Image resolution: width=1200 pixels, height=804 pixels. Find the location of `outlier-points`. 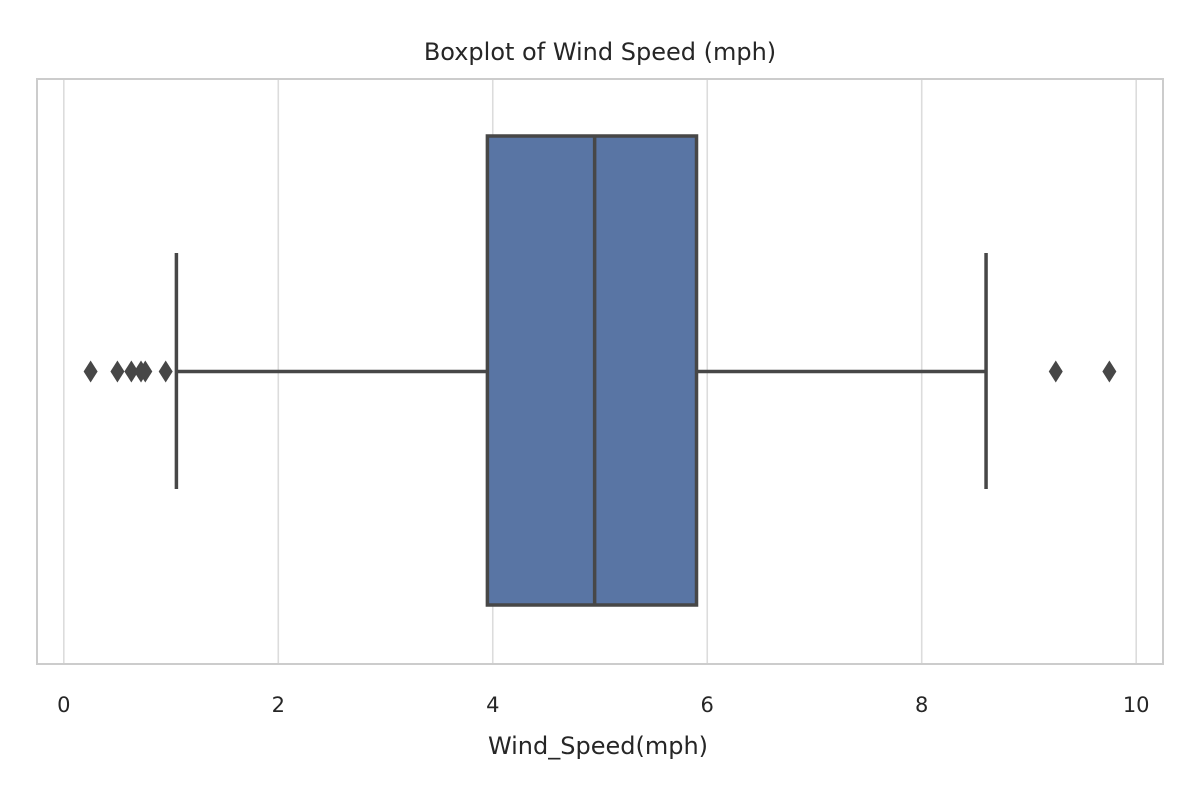

outlier-points is located at coordinates (600, 371).